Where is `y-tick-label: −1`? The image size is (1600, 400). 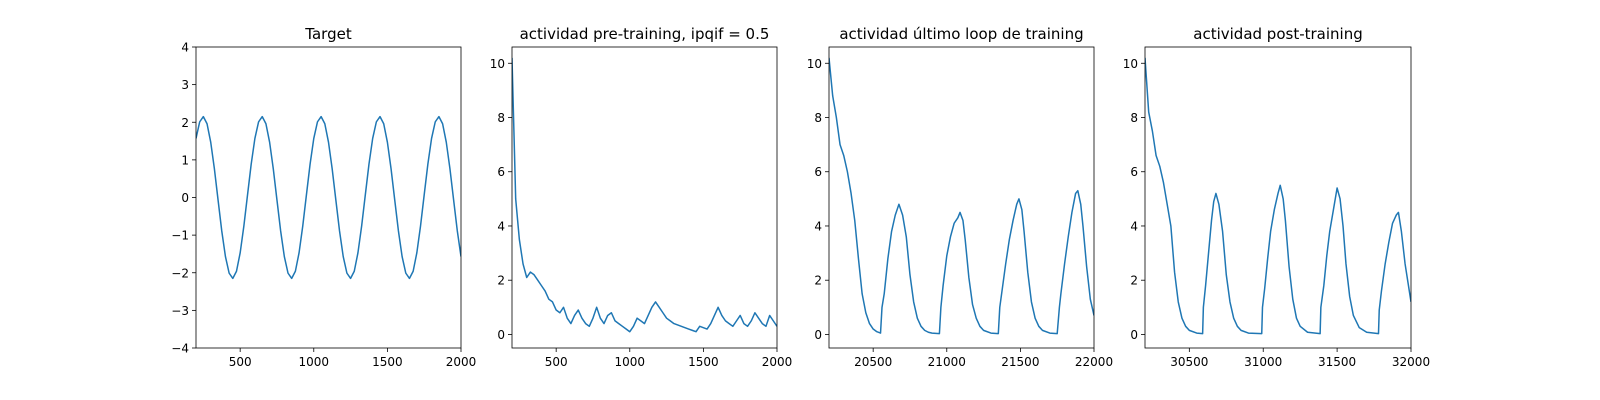 y-tick-label: −1 is located at coordinates (180, 236).